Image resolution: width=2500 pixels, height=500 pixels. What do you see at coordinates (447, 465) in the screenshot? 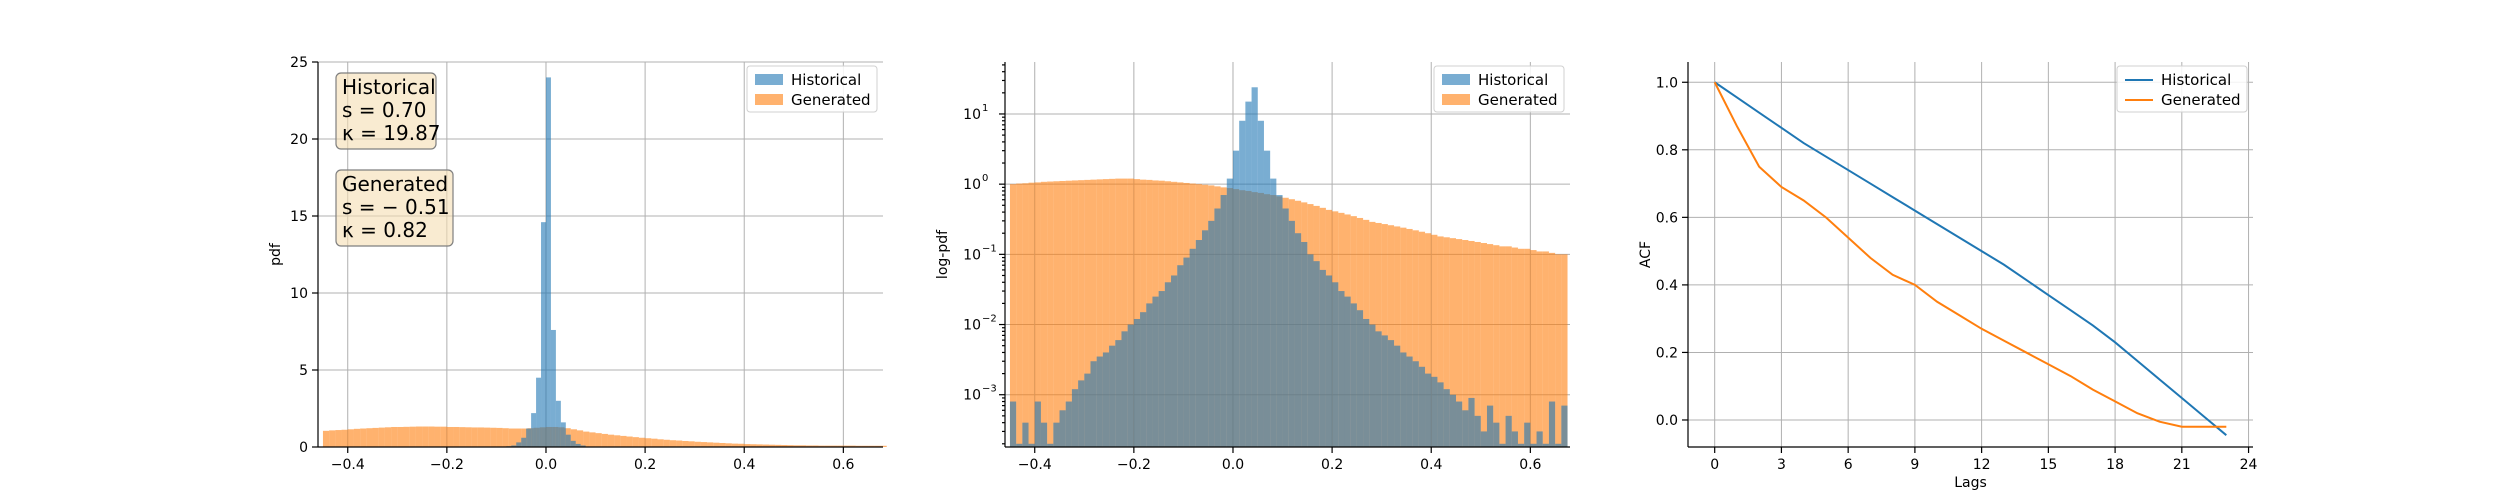
I see `x-tick-label: −0.2` at bounding box center [447, 465].